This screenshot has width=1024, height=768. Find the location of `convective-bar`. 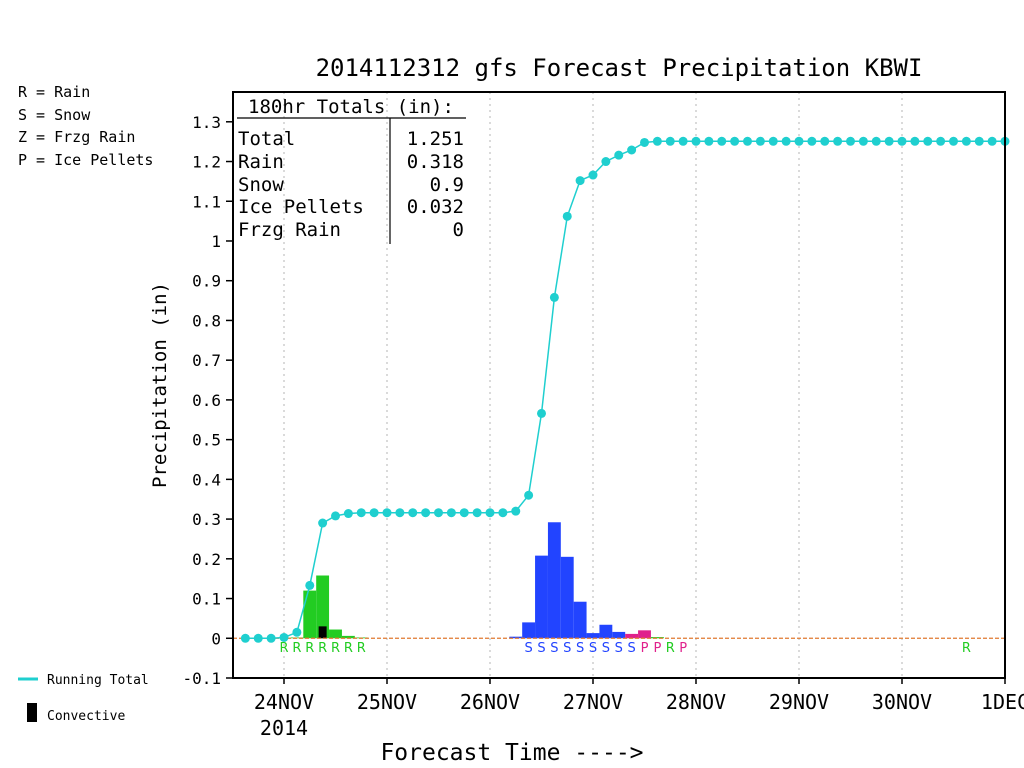

convective-bar is located at coordinates (322, 632).